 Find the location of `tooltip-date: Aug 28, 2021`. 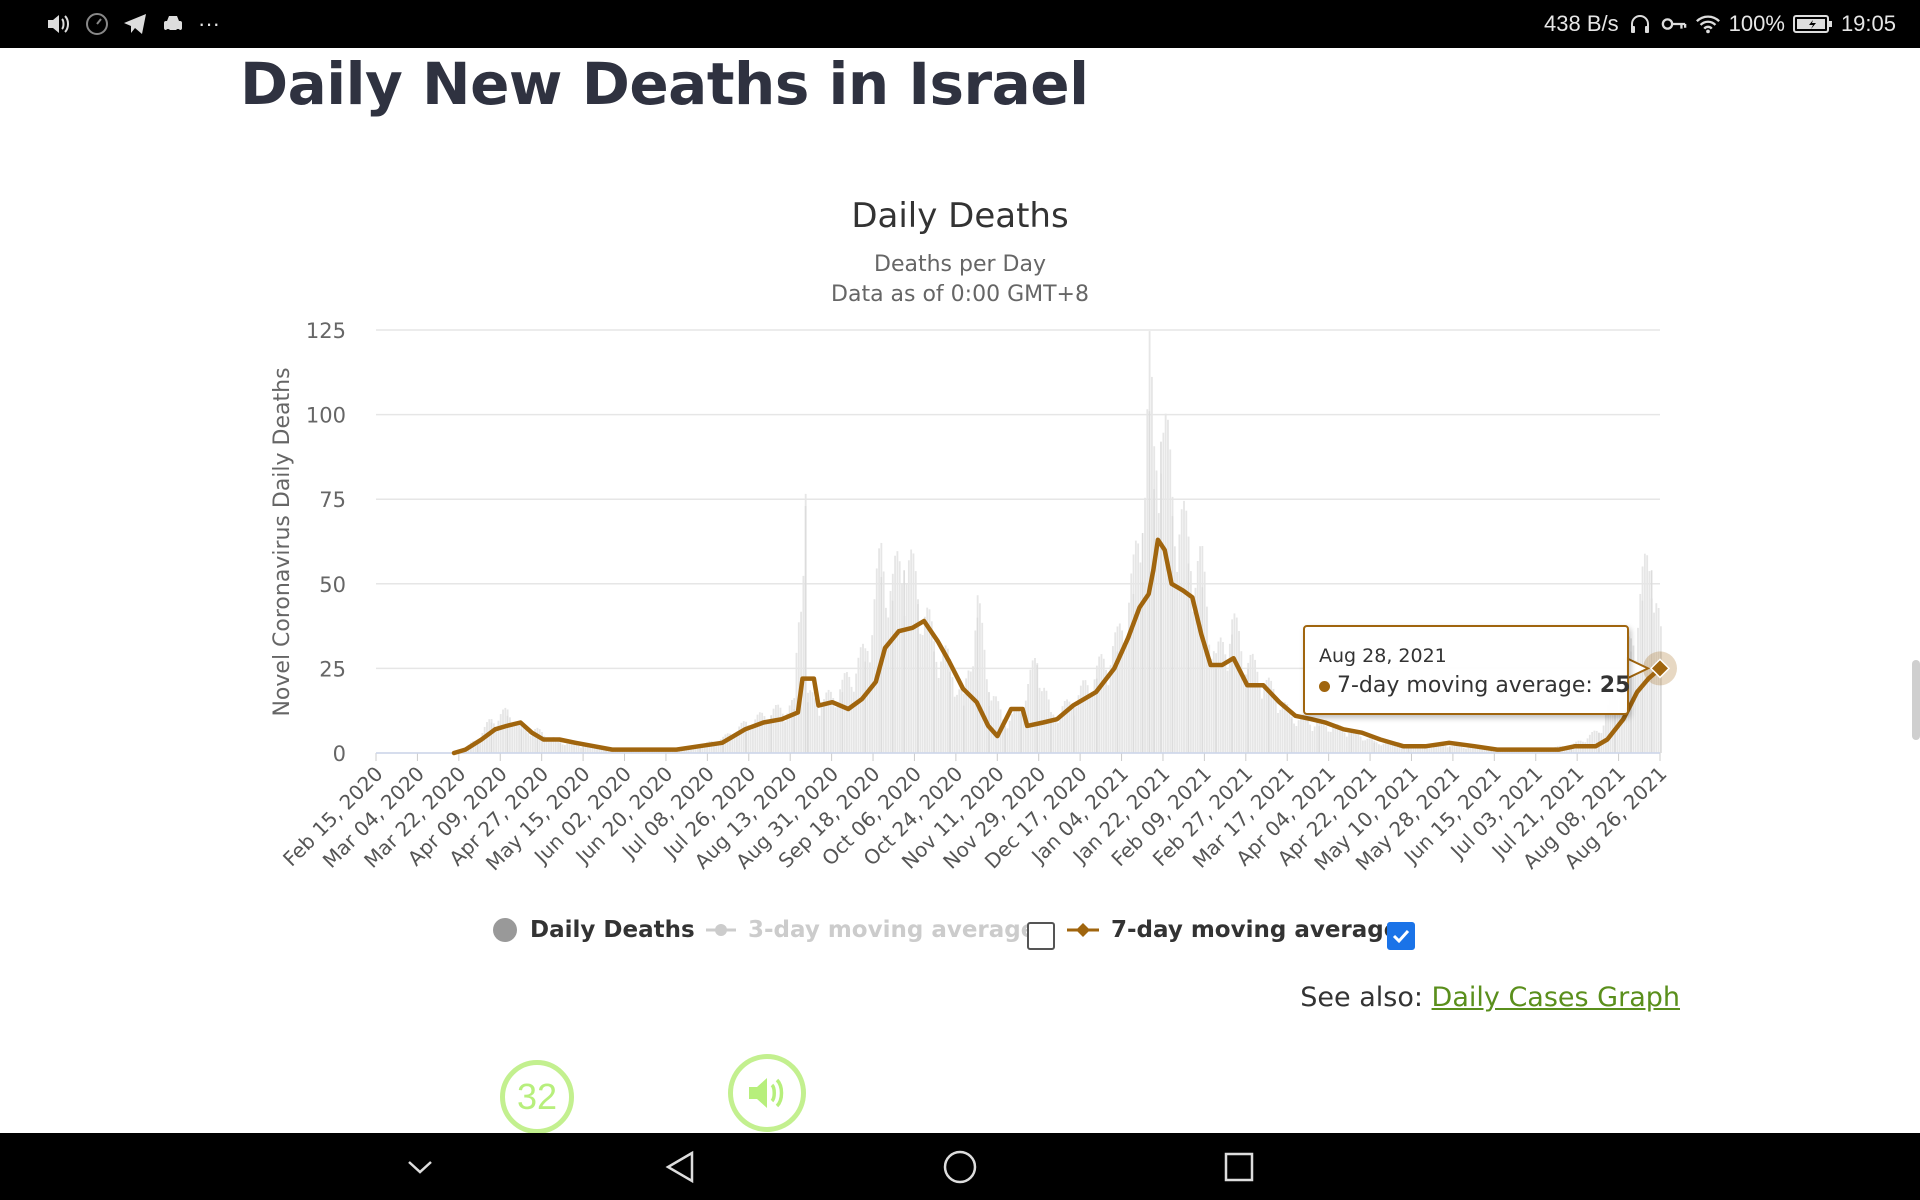

tooltip-date: Aug 28, 2021 is located at coordinates (1383, 656).